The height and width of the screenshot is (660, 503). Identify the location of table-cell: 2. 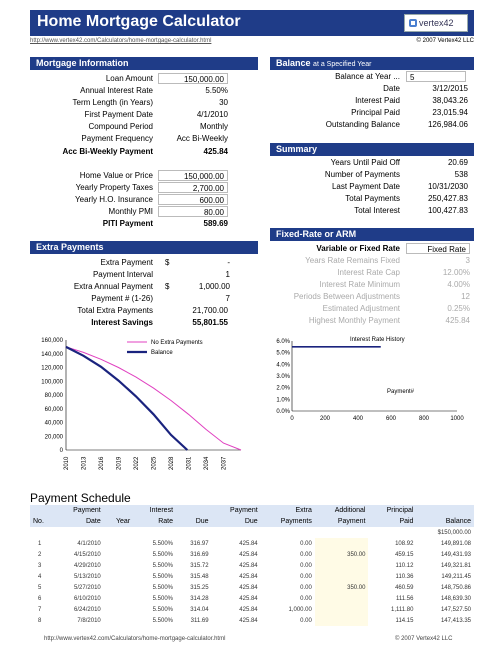
(40, 554).